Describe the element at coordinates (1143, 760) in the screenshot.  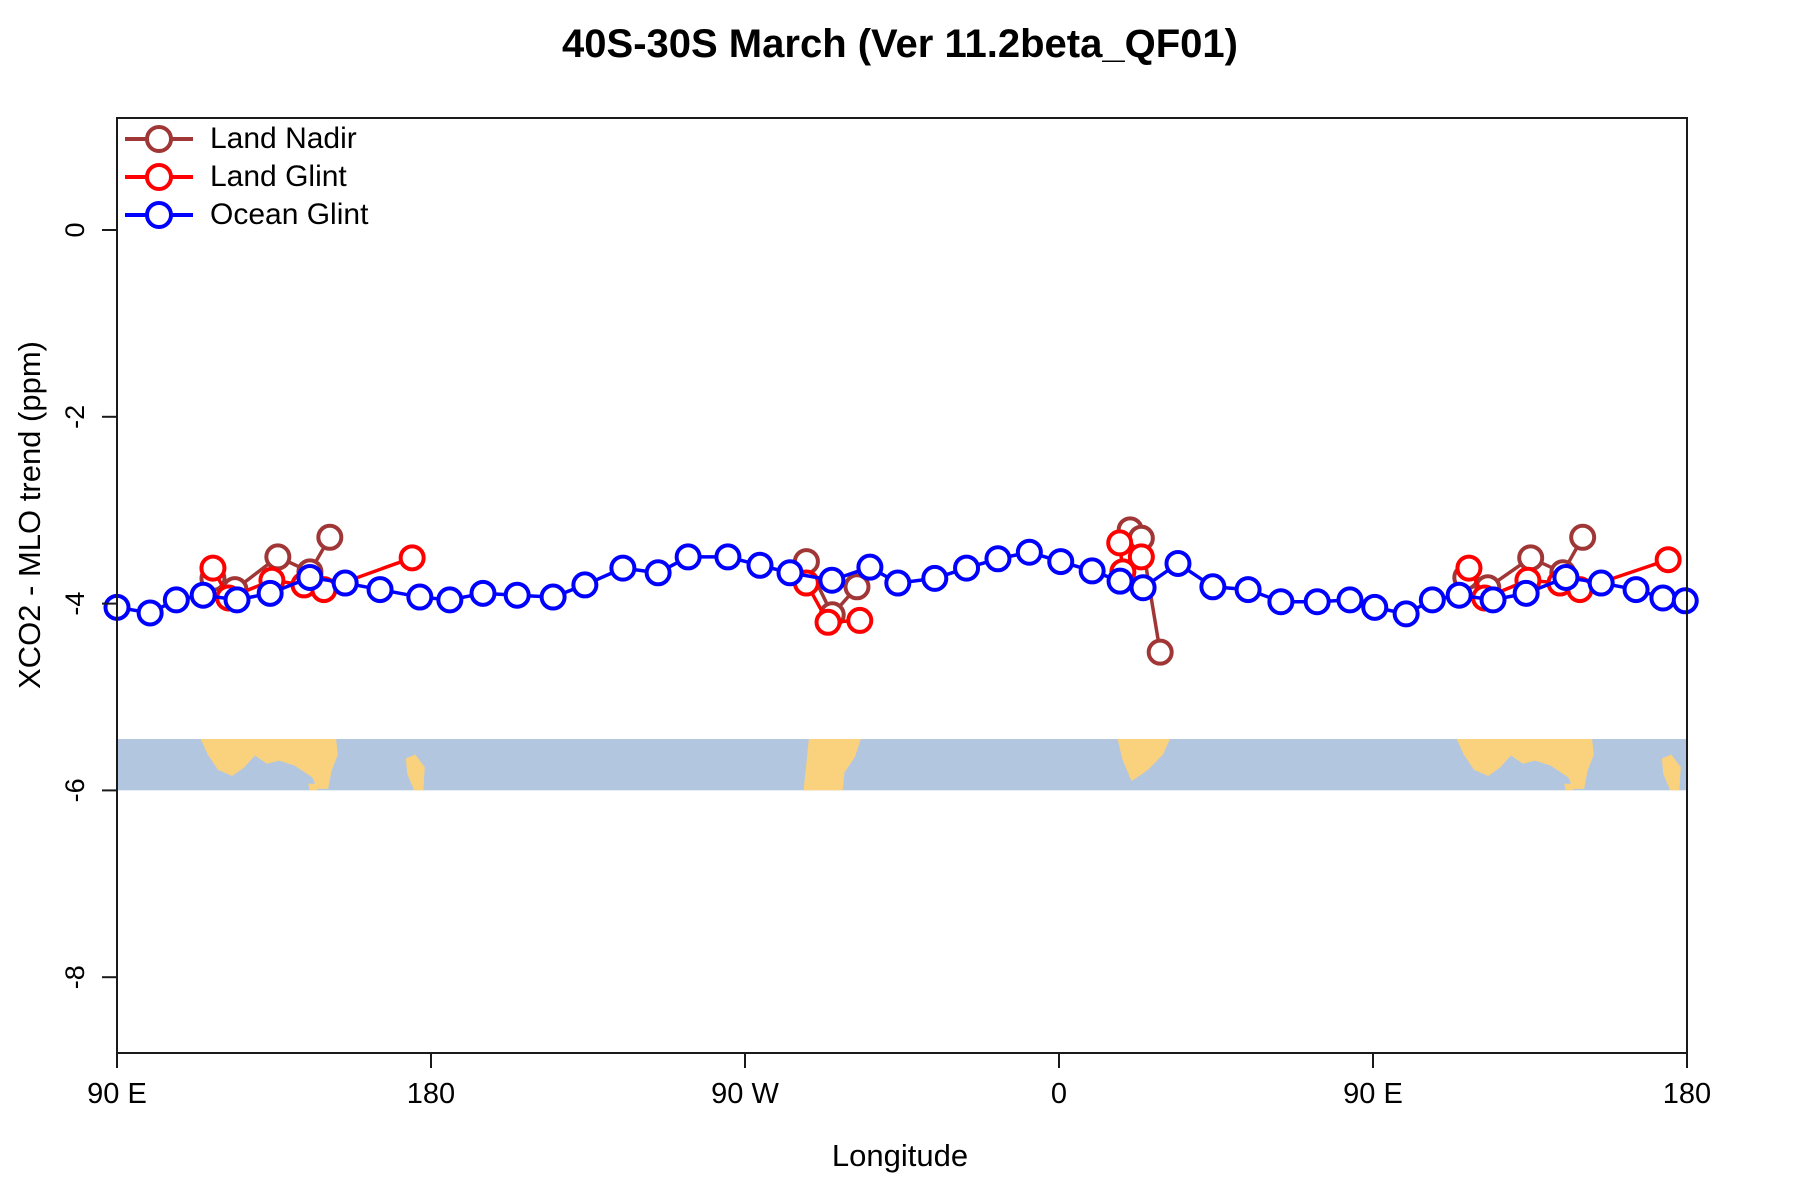
I see `map-land-africa` at that location.